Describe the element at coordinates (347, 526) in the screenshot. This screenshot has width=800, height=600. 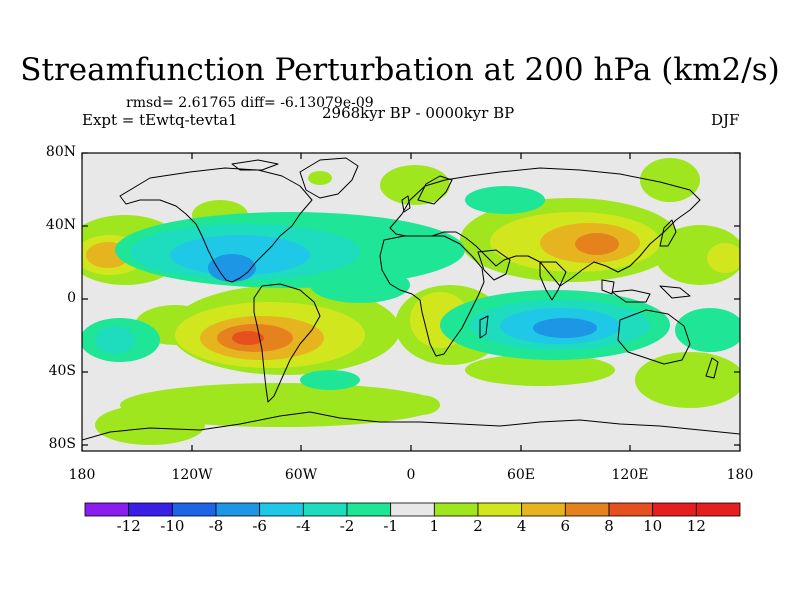
I see `colorbar-label: -2` at that location.